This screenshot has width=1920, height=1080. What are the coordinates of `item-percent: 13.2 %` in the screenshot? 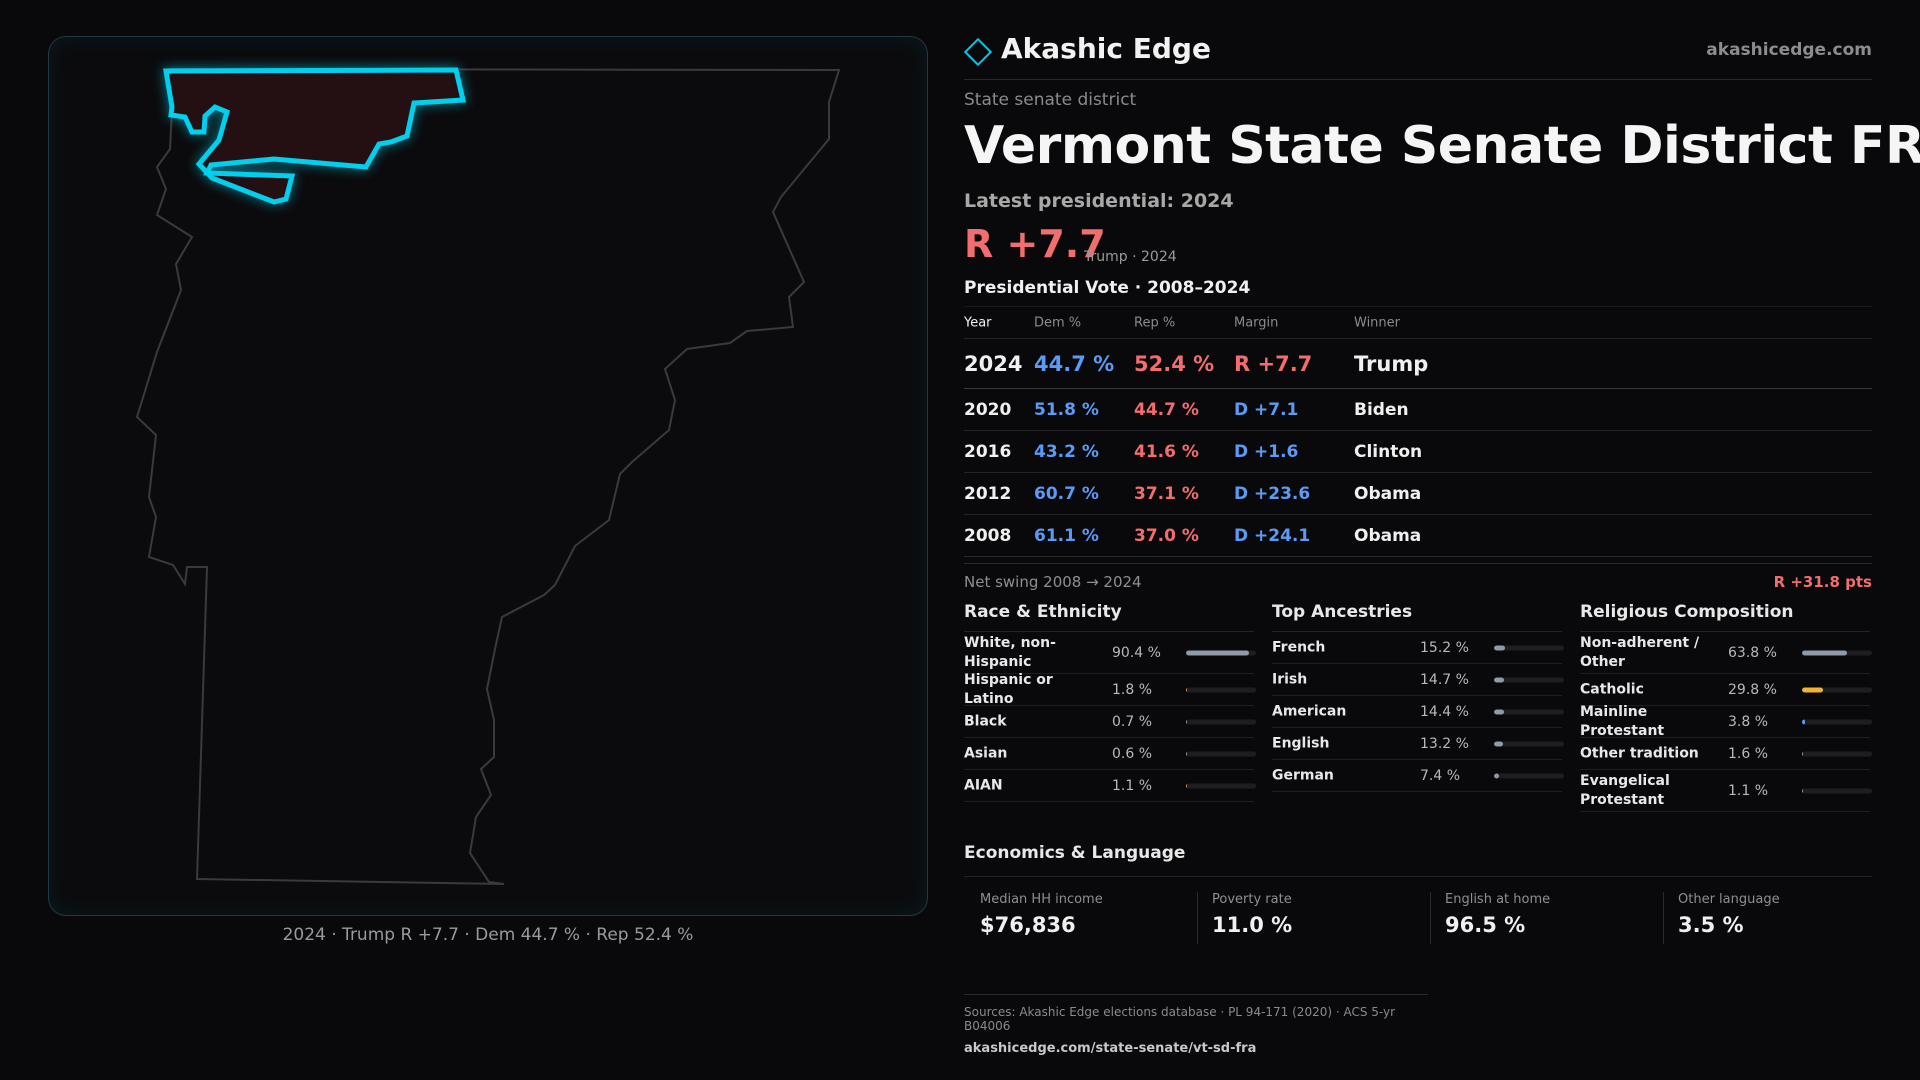 It's located at (1444, 743).